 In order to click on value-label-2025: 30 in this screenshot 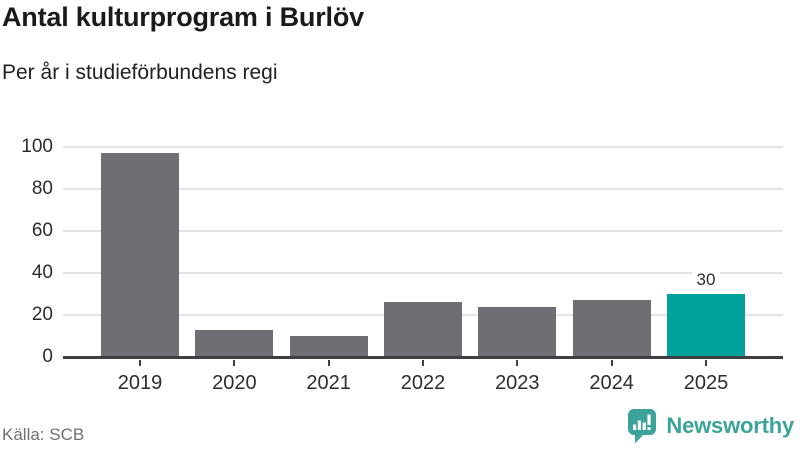, I will do `click(706, 279)`.